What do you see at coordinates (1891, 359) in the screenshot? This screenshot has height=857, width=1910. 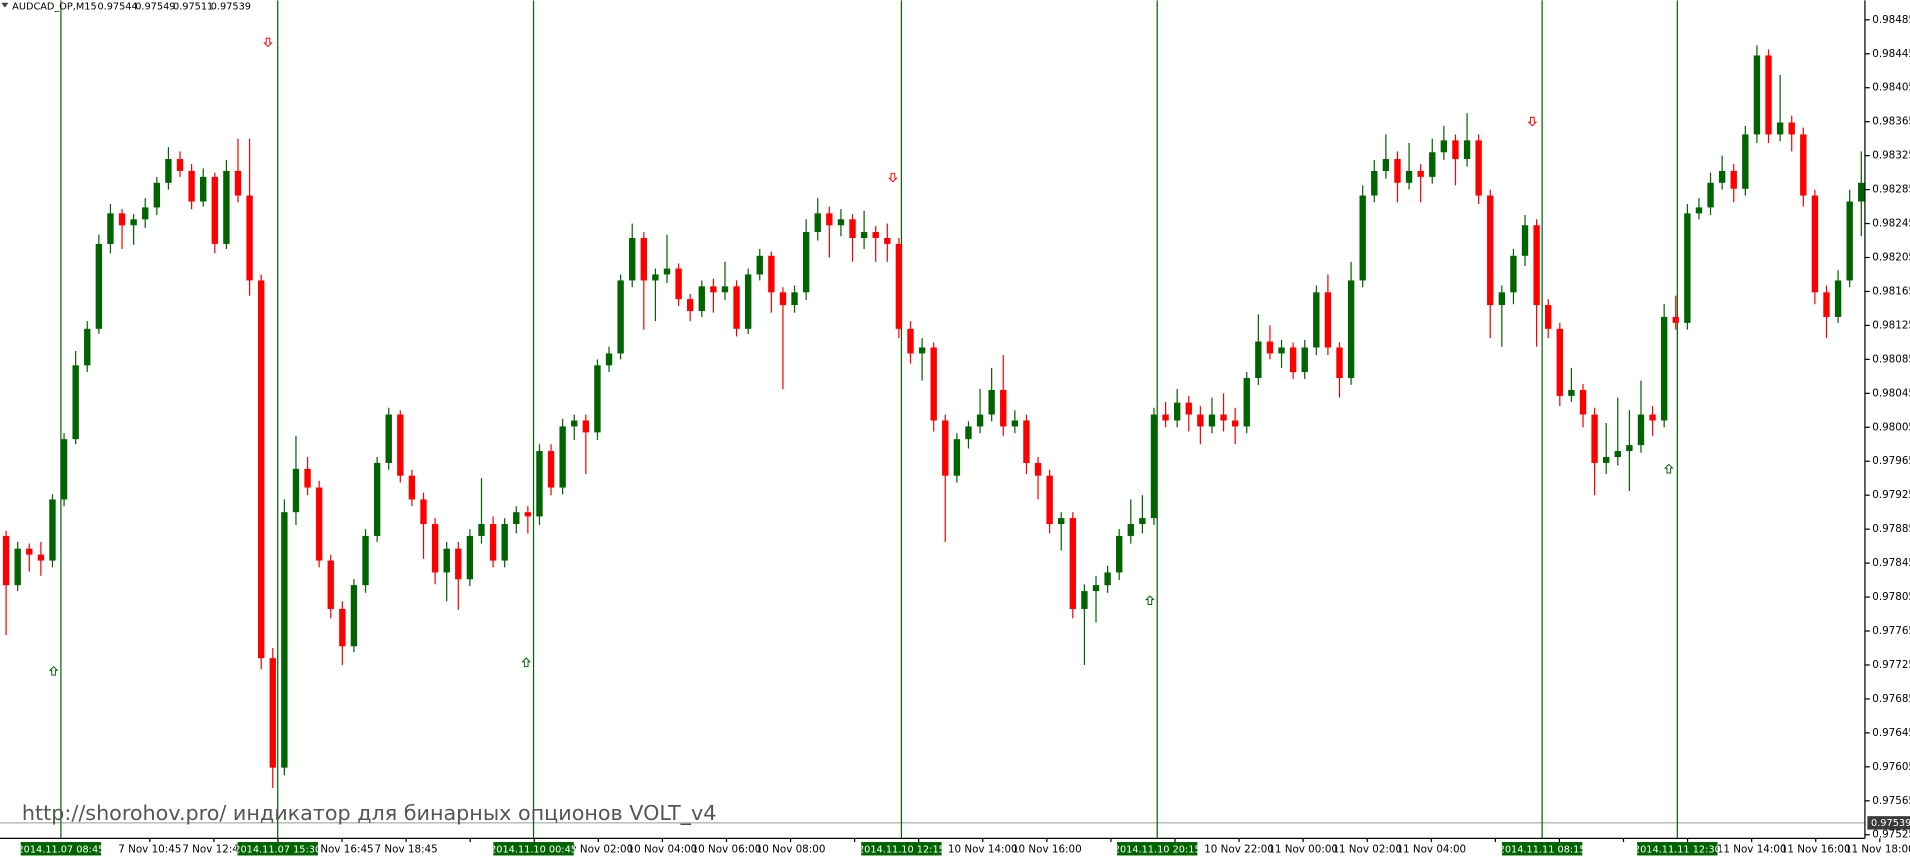 I see `y-tick-label: 0.98085` at bounding box center [1891, 359].